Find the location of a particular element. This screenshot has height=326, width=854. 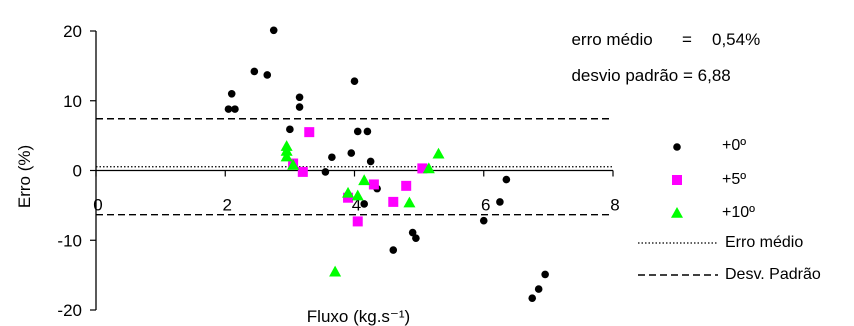

x-axis-title: Fluxo (kg.s⁻¹) is located at coordinates (358, 316).